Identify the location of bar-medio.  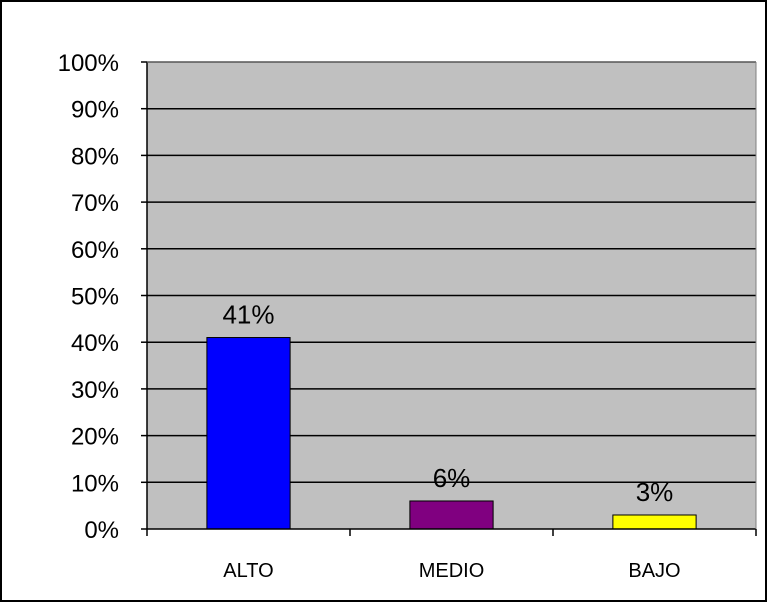
(451, 515).